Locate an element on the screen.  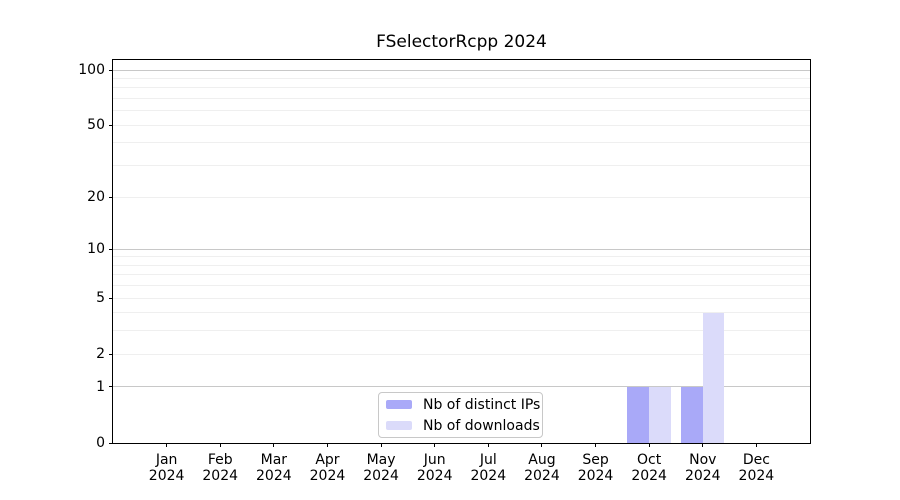
x-tick-label: Jul 2024 is located at coordinates (488, 468).